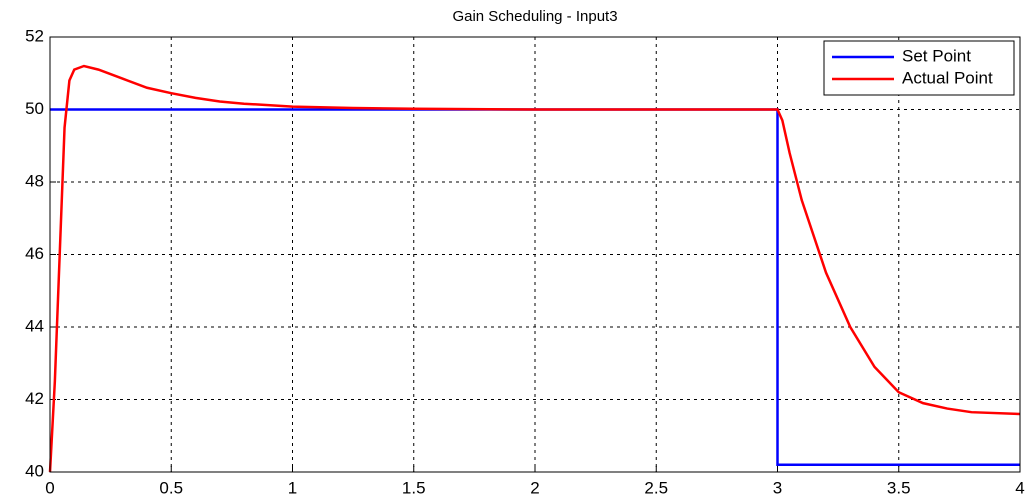  I want to click on x-tick-label: 4, so click(1019, 487).